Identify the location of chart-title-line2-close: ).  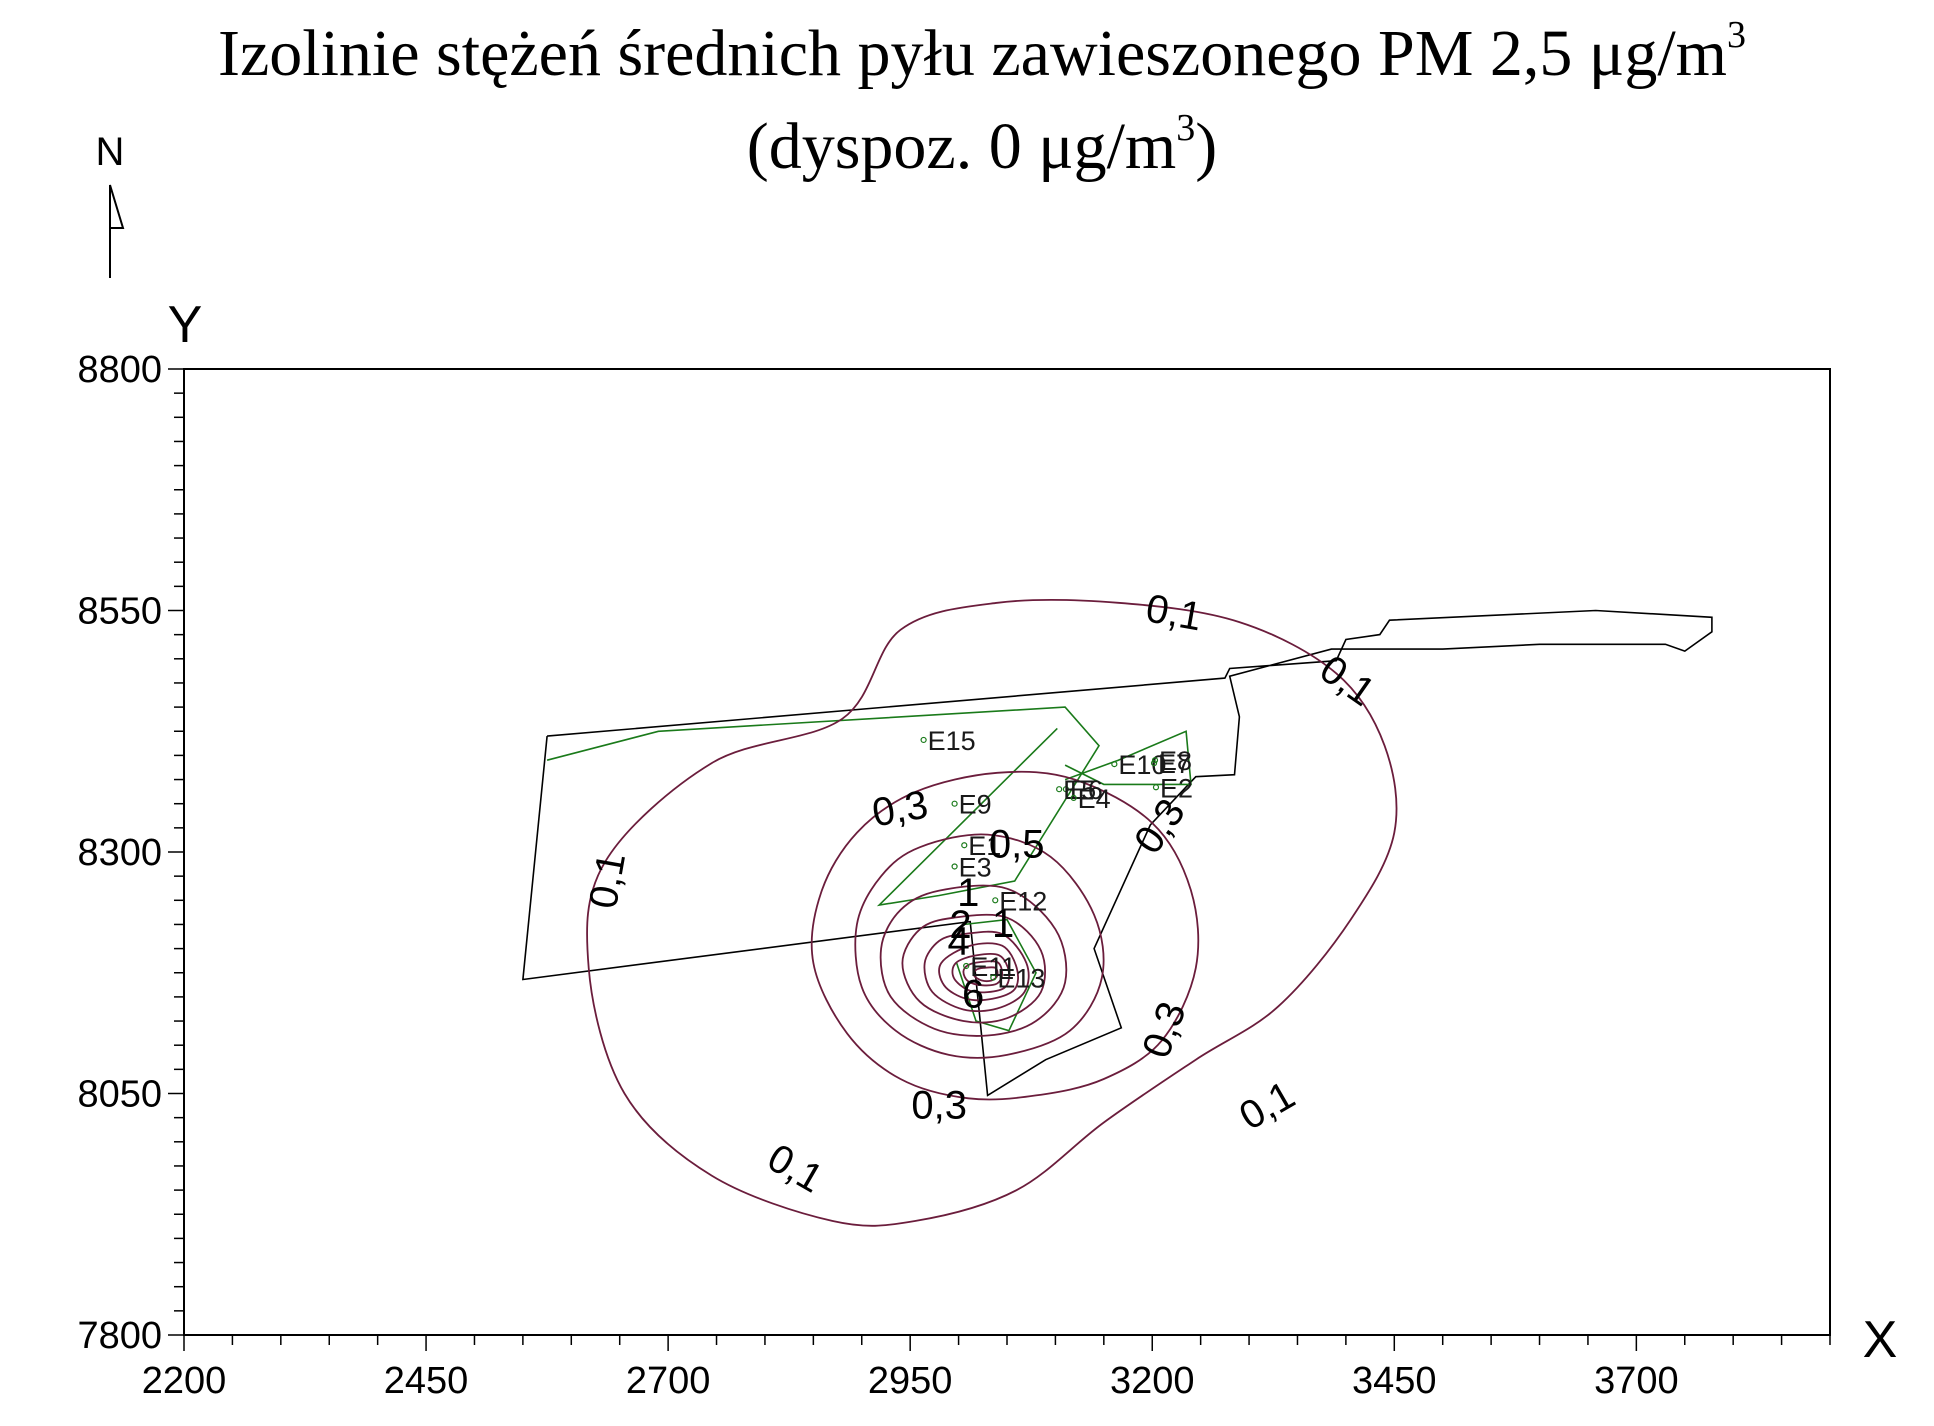
(1206, 146).